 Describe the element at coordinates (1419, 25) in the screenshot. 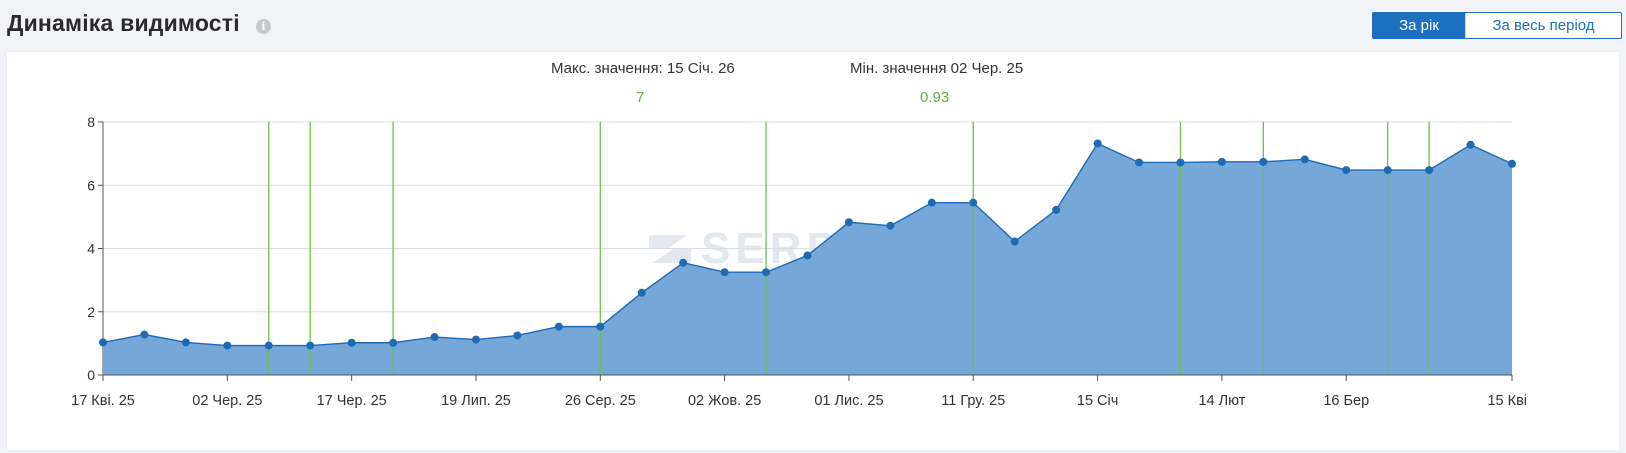

I see `toggle-year-button: За рік` at that location.